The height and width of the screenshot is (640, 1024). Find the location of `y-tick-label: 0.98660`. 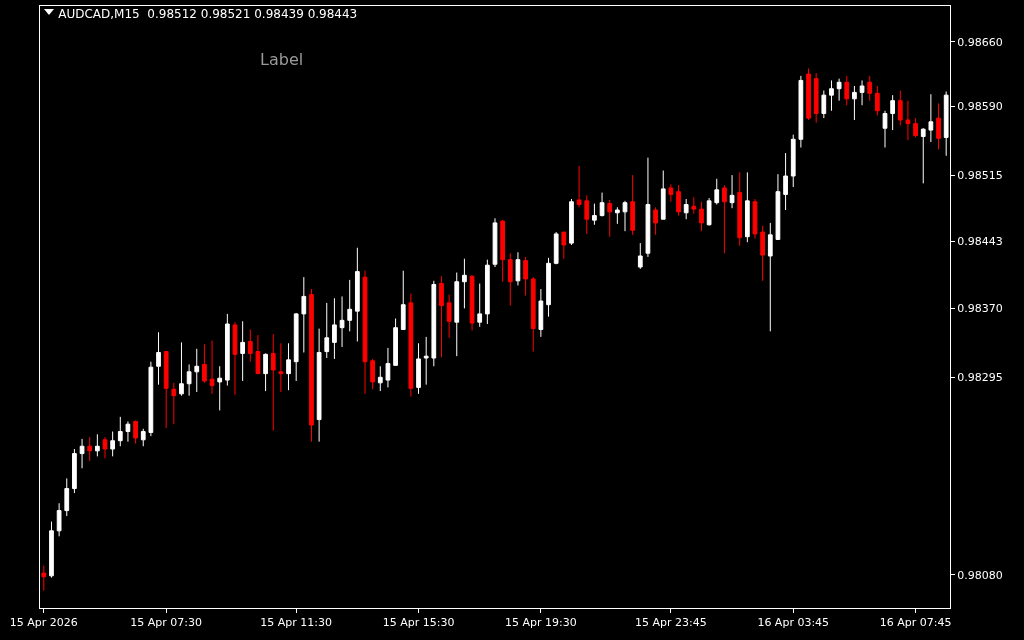

y-tick-label: 0.98660 is located at coordinates (980, 42).